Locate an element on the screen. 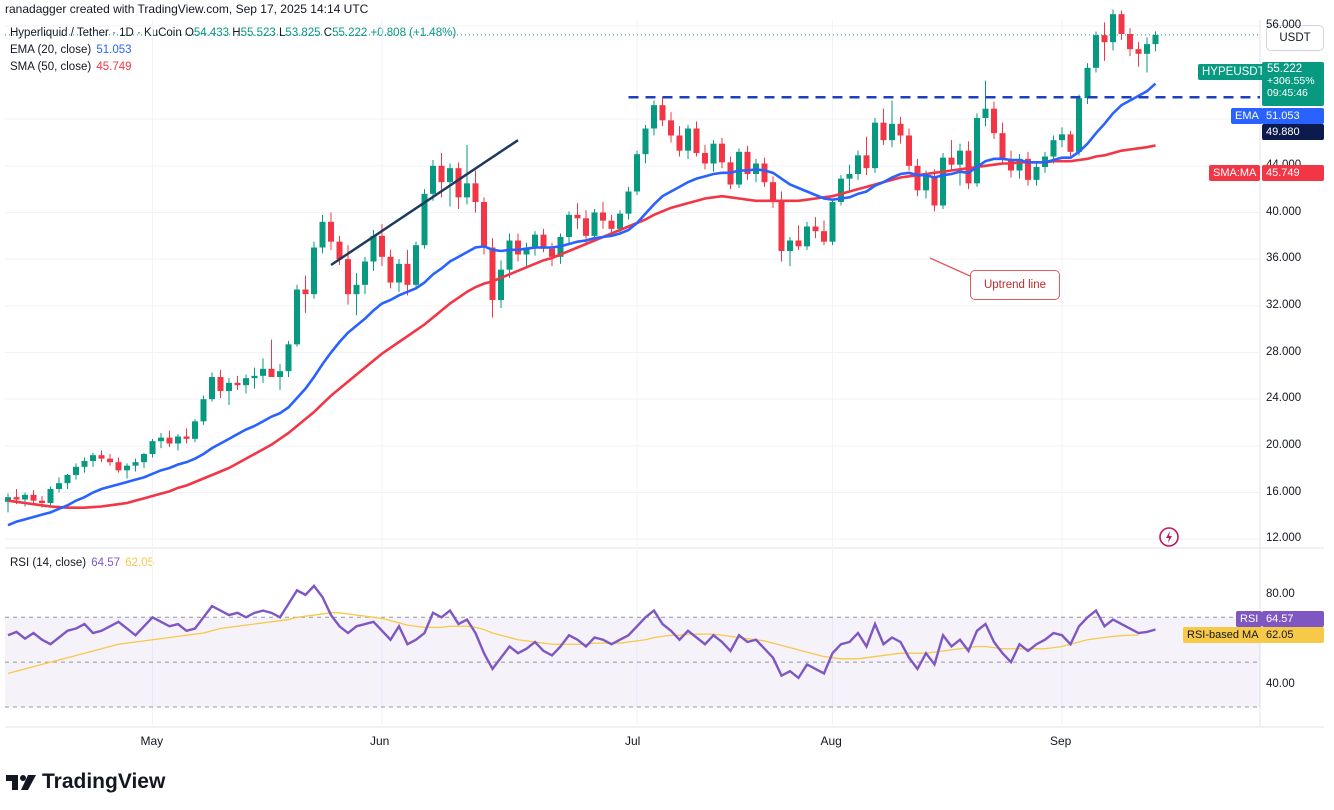 Image resolution: width=1334 pixels, height=810 pixels. currency-button: USDT is located at coordinates (1295, 38).